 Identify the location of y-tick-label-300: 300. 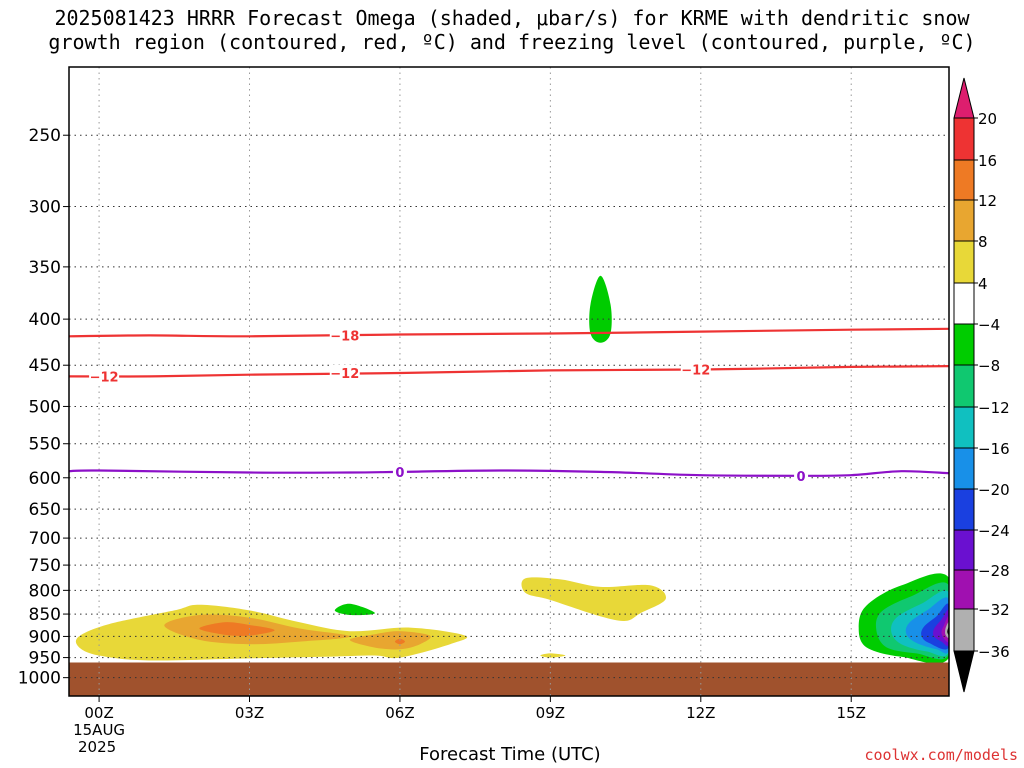
(45, 208).